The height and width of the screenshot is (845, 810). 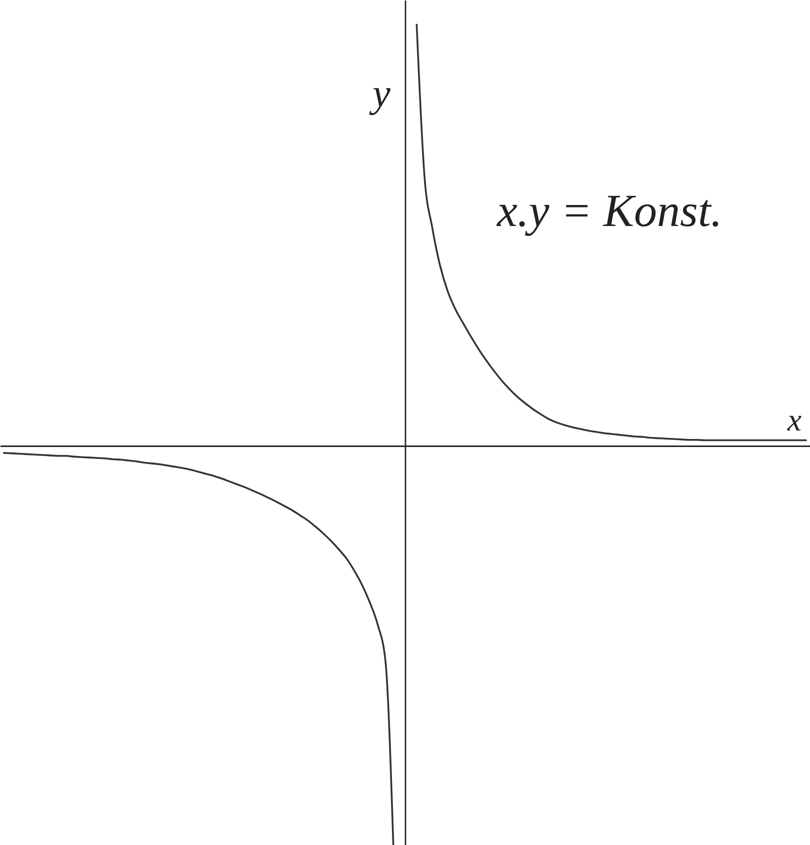 I want to click on x-axis-title: x, so click(x=794, y=419).